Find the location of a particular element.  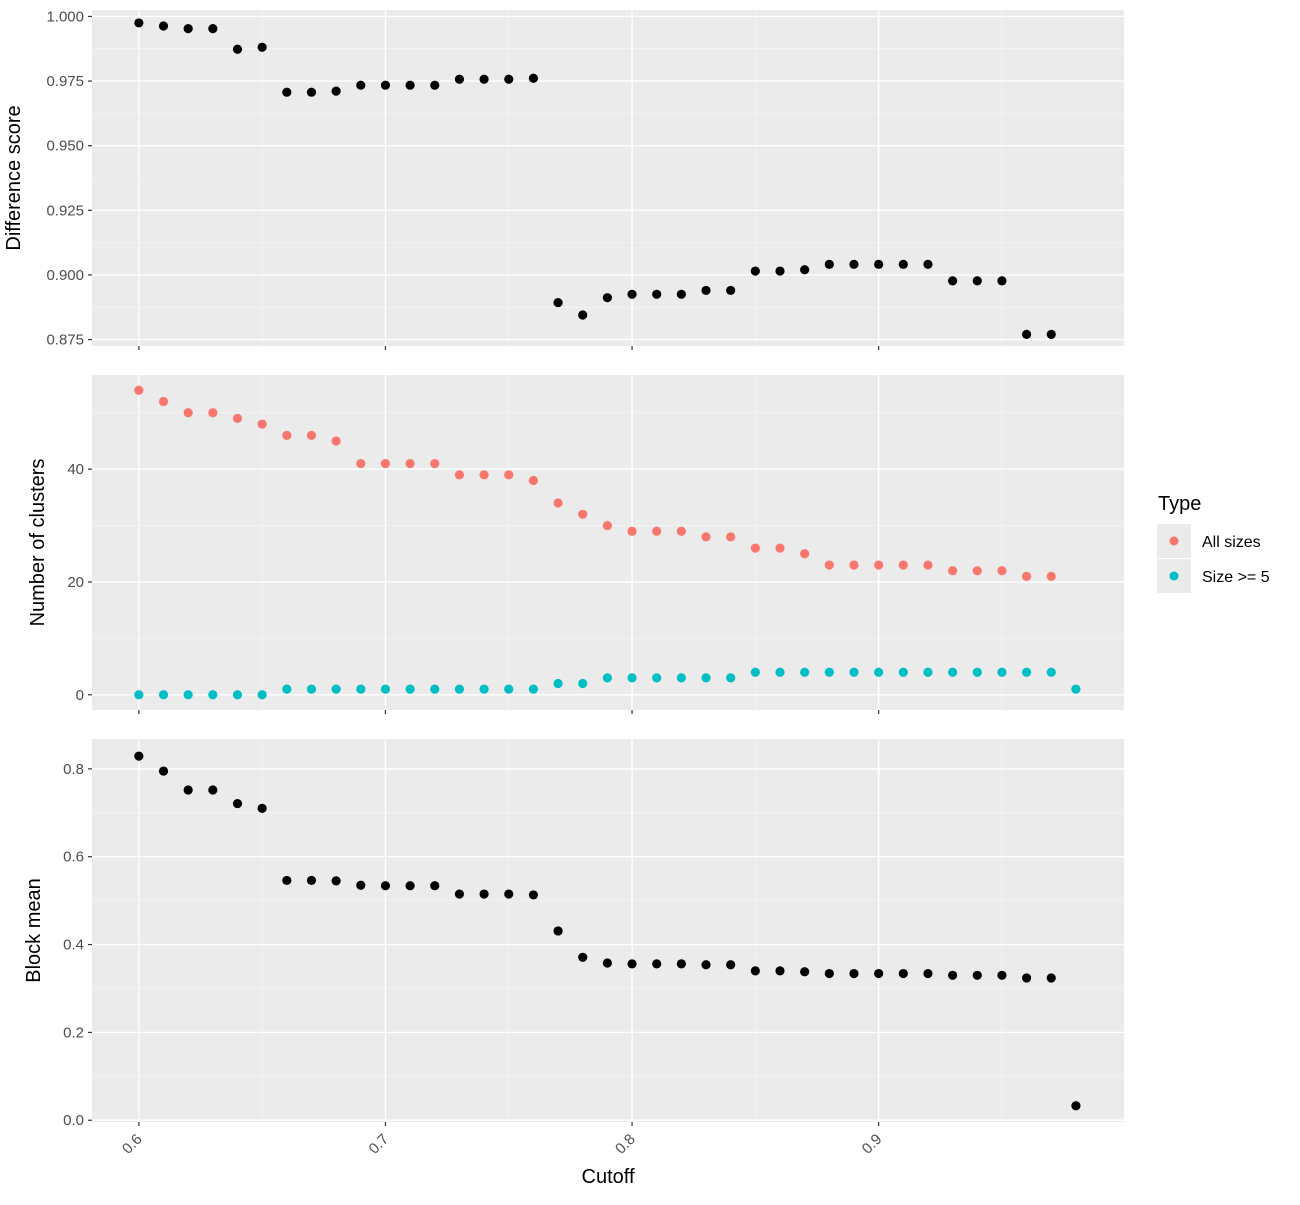

y-tick-label: 0.925 is located at coordinates (65, 210).